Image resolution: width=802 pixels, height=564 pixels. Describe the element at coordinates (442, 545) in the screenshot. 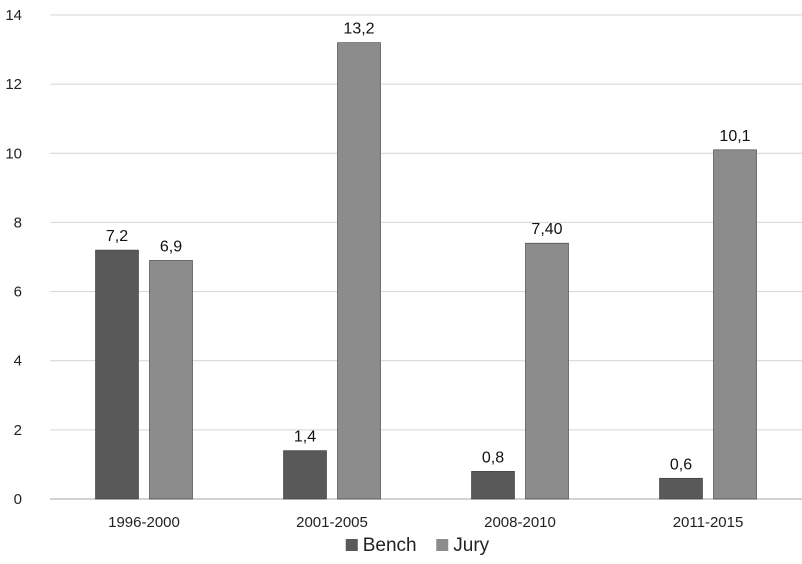

I see `legend-swatch-jury` at that location.